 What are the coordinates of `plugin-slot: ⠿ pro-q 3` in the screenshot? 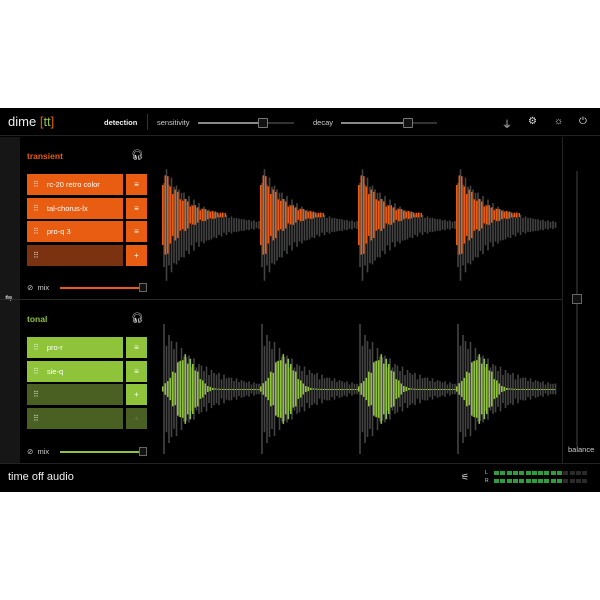 It's located at (75, 231).